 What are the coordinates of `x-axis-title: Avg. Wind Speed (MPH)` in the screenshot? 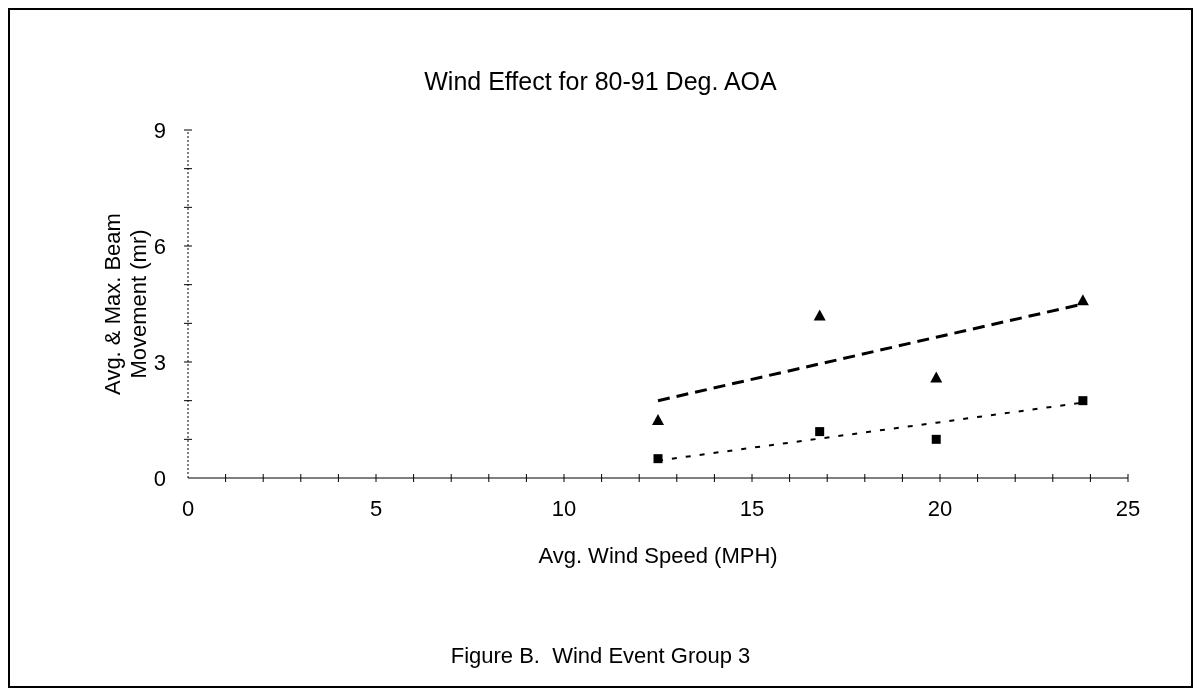 It's located at (658, 555).